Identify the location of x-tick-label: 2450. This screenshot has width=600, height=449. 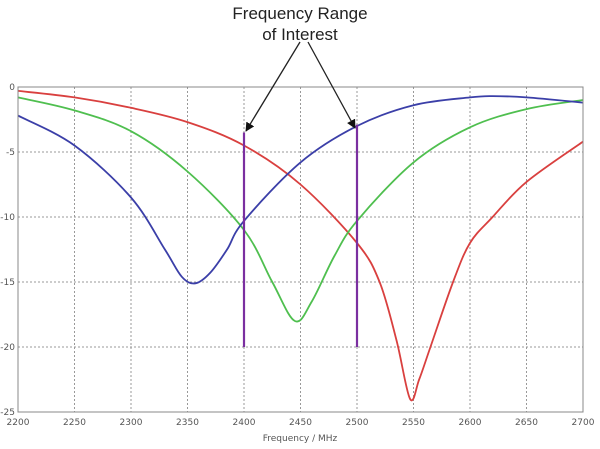
(300, 423).